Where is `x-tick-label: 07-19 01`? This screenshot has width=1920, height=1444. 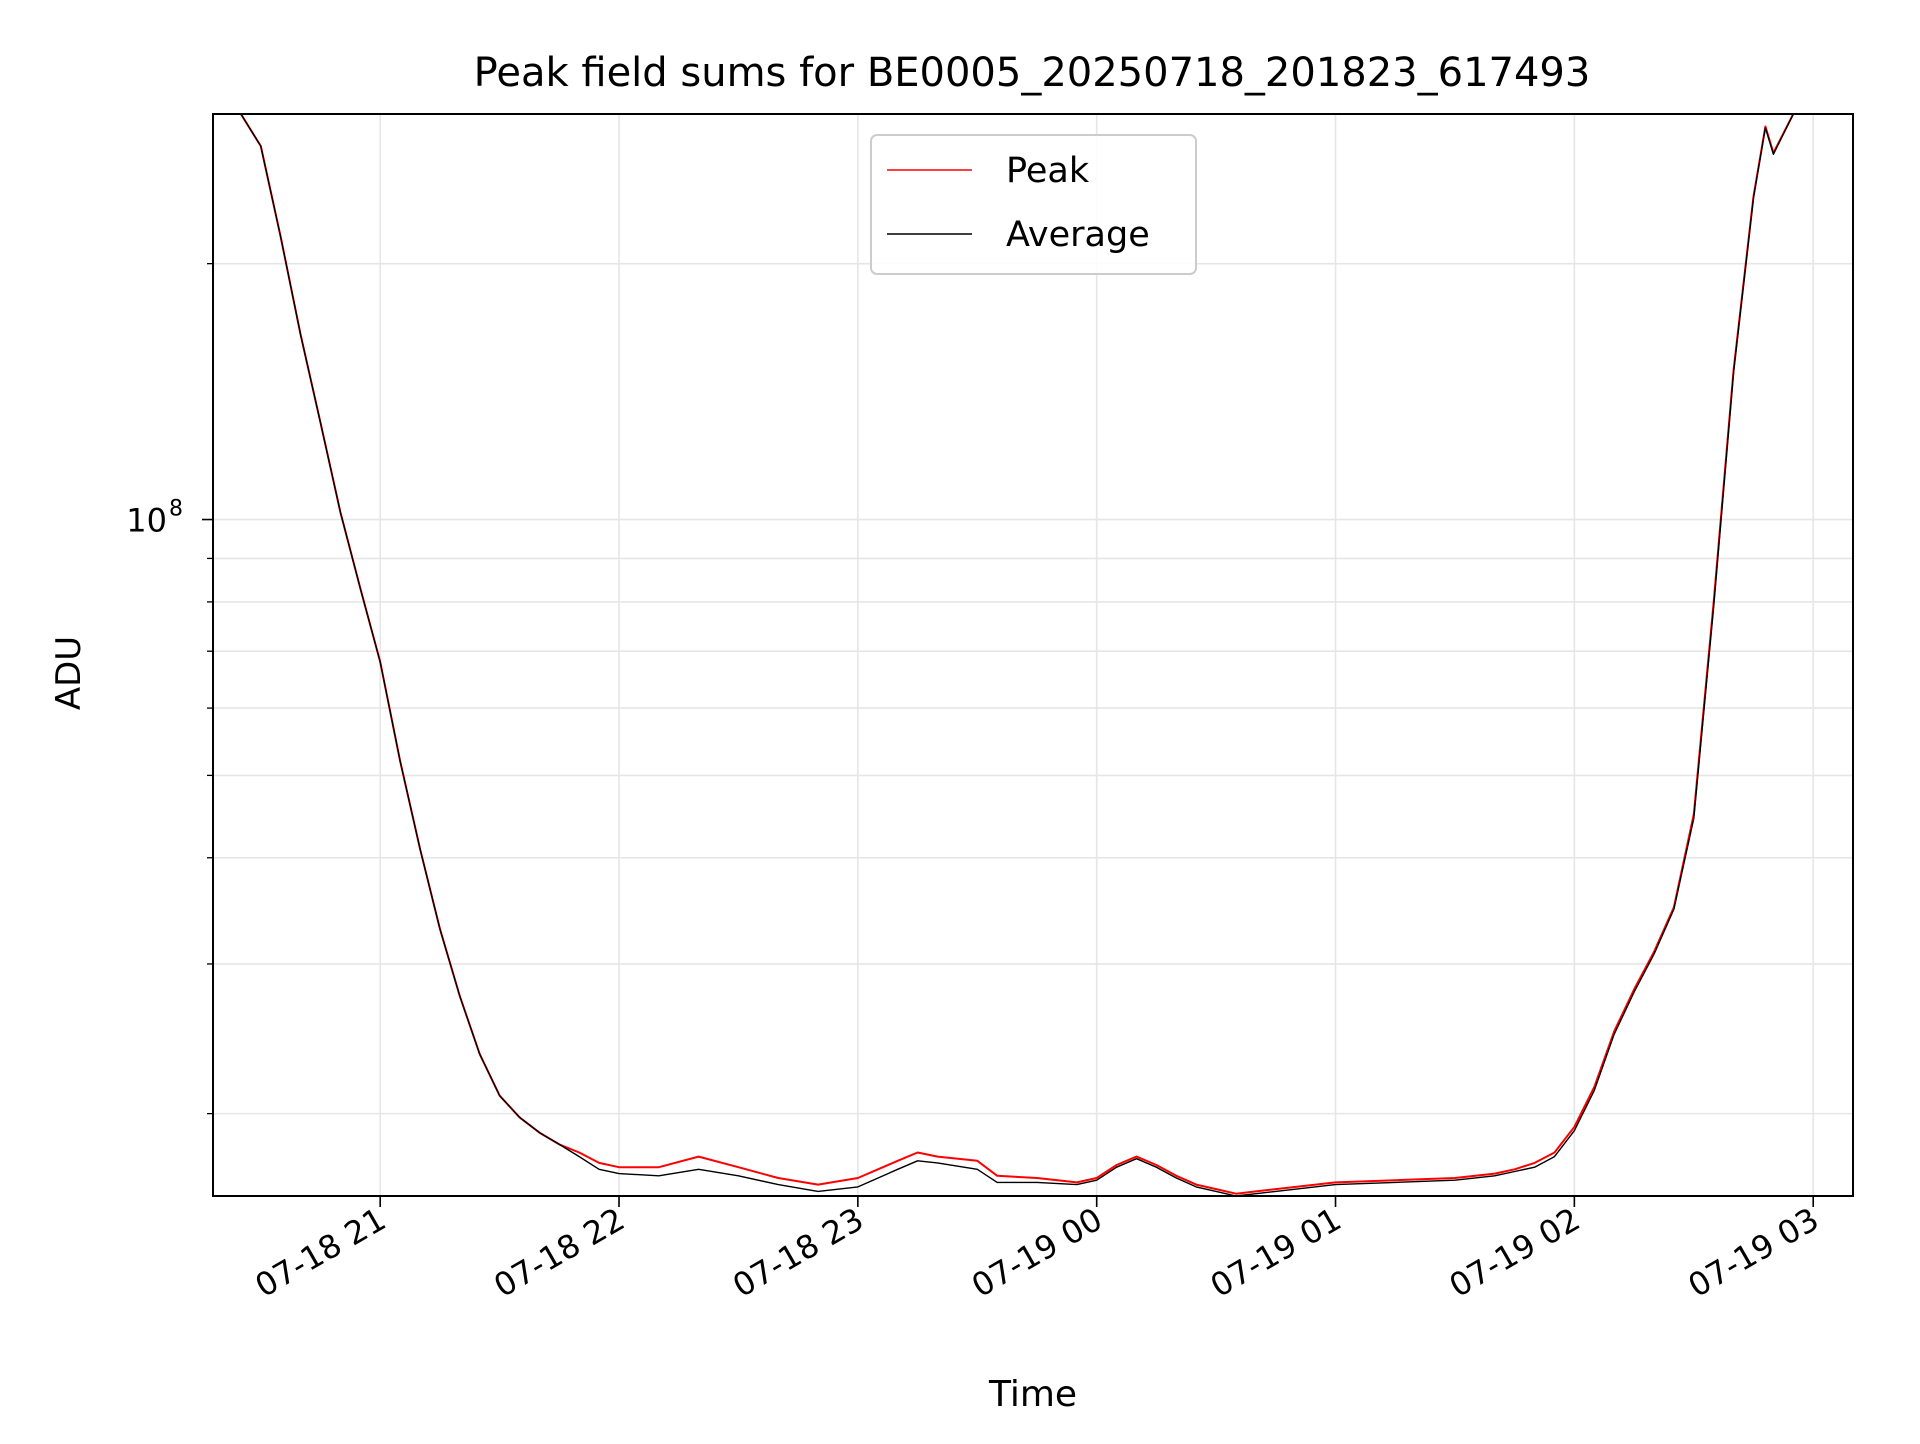 x-tick-label: 07-19 01 is located at coordinates (1276, 1252).